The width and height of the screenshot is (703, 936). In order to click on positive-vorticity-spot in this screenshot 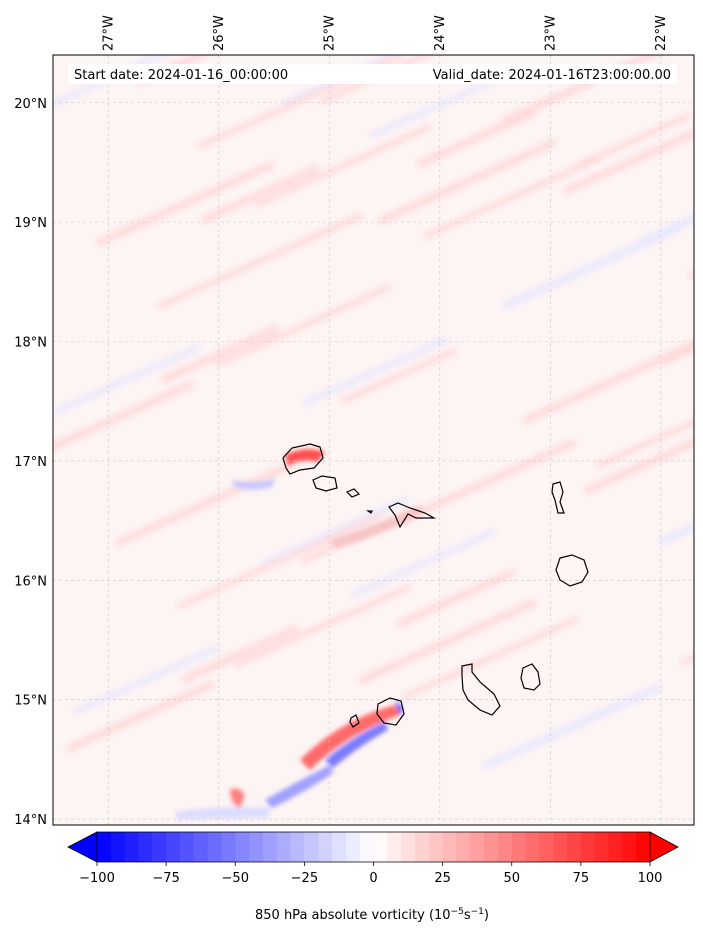, I will do `click(237, 798)`.